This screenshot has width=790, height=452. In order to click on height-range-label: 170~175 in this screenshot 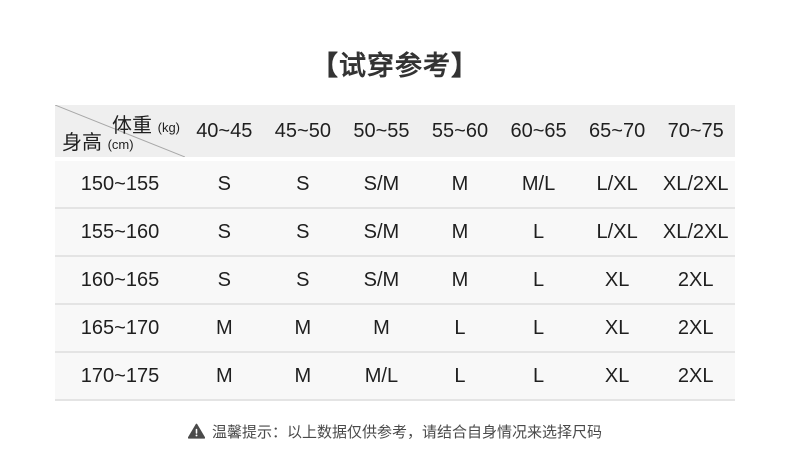, I will do `click(120, 375)`.